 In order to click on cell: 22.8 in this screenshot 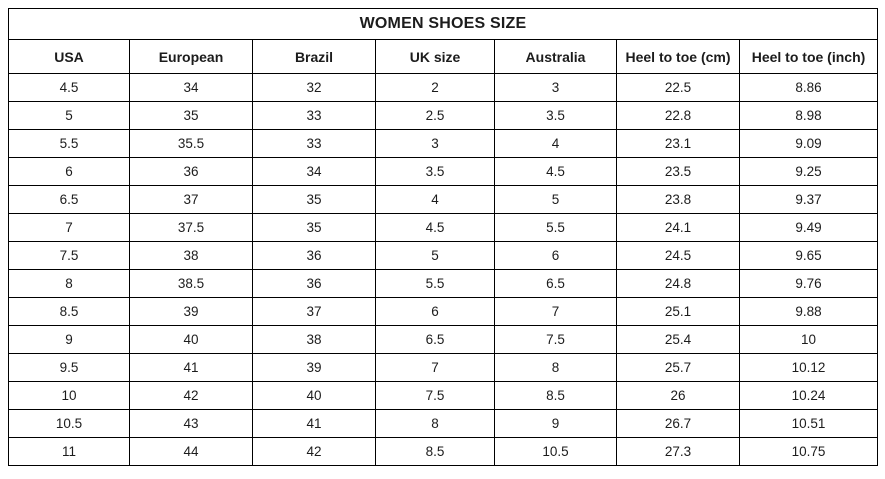, I will do `click(678, 115)`.